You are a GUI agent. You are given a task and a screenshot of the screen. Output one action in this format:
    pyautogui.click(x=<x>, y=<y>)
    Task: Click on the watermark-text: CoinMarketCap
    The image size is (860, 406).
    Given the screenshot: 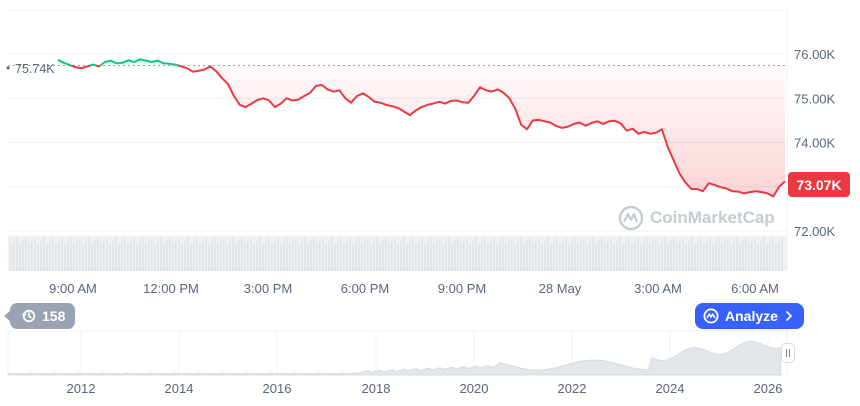 What is the action you would take?
    pyautogui.click(x=712, y=217)
    